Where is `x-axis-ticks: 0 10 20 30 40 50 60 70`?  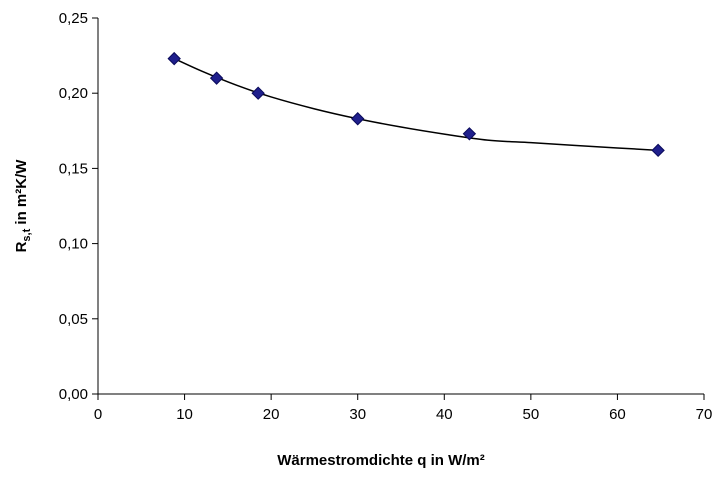 x-axis-ticks: 0 10 20 30 40 50 60 70 is located at coordinates (403, 408).